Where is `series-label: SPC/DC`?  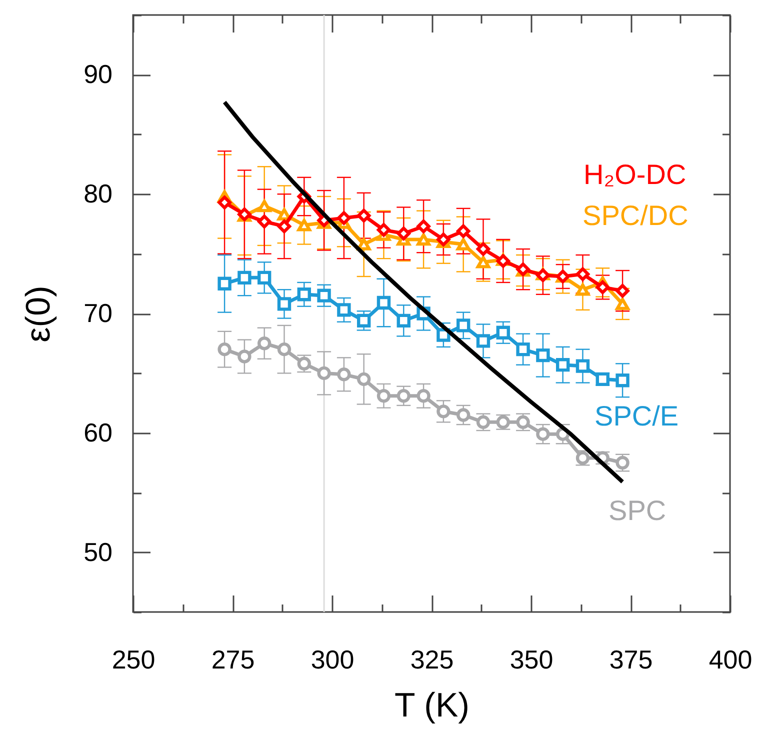
series-label: SPC/DC is located at coordinates (635, 215).